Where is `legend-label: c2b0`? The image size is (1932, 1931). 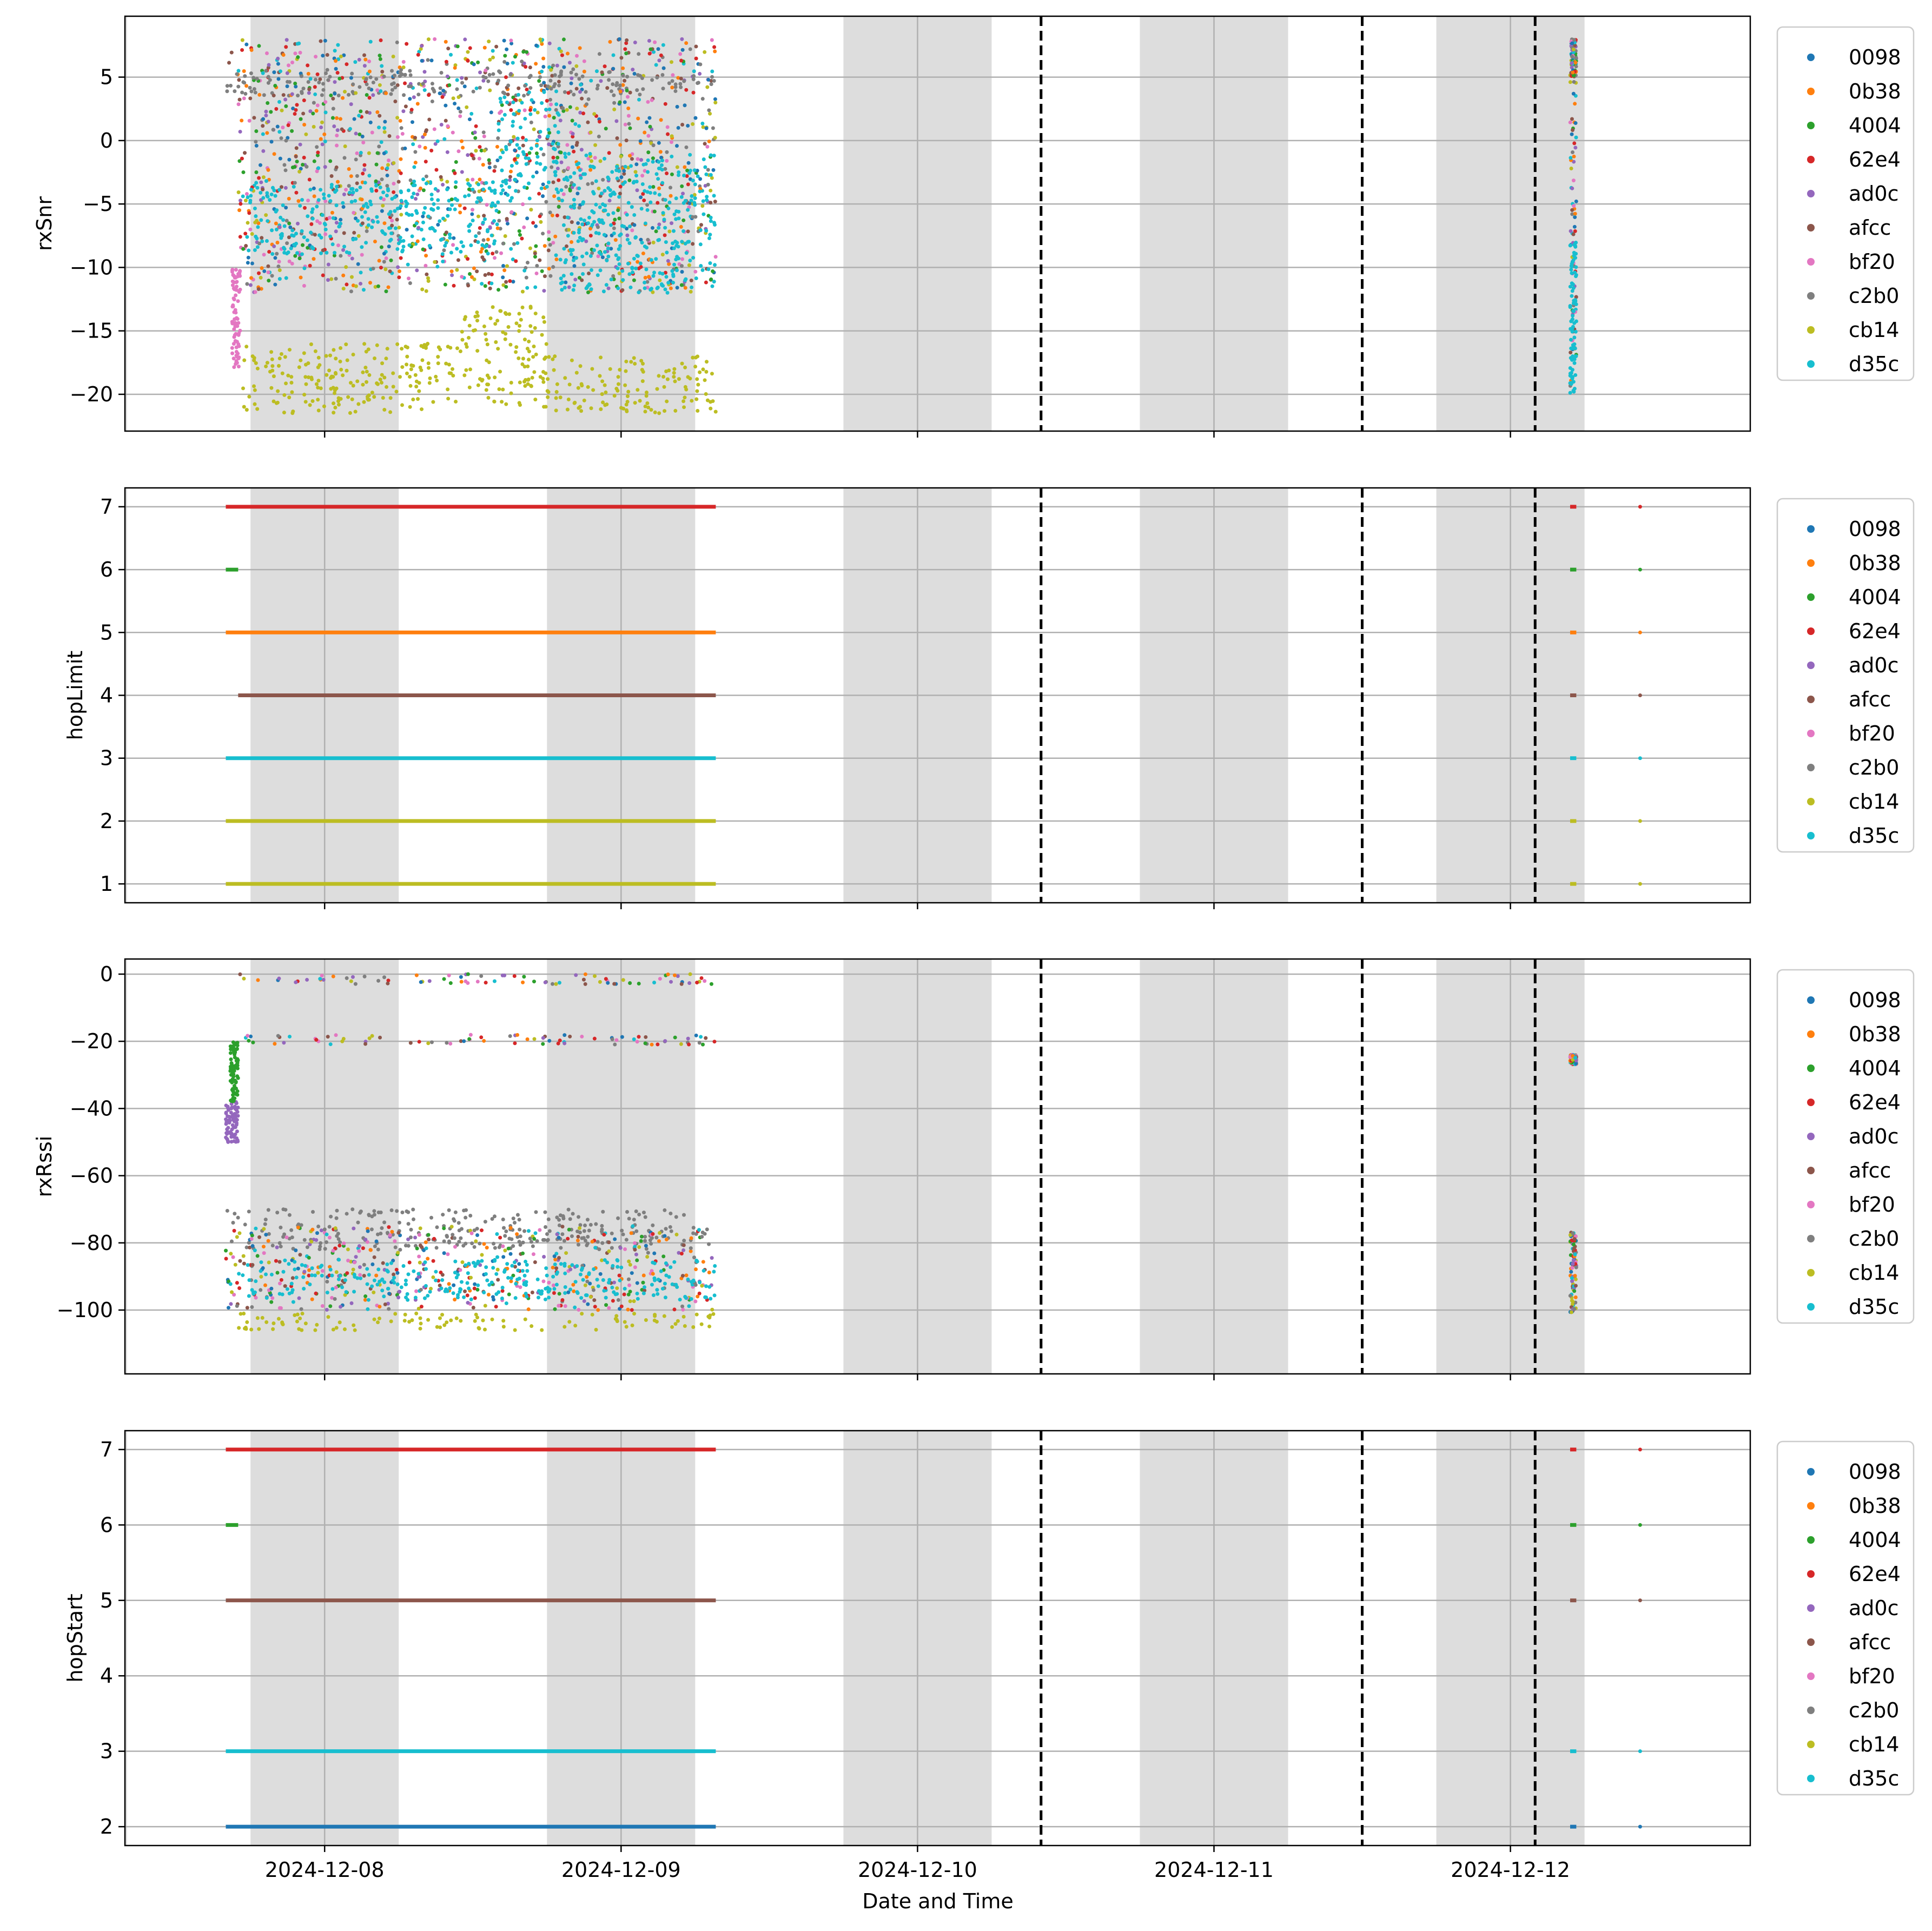
legend-label: c2b0 is located at coordinates (1874, 296).